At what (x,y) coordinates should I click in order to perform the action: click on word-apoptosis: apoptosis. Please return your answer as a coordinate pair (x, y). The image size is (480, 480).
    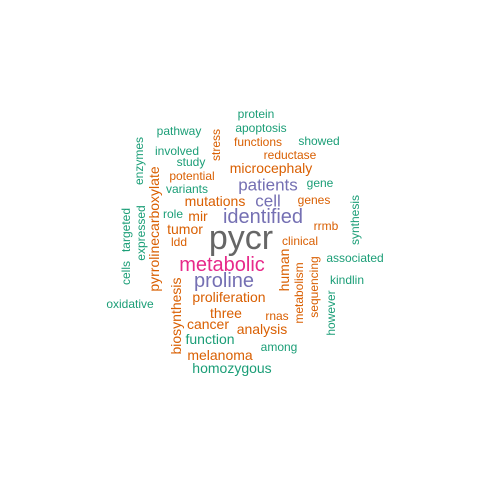
    Looking at the image, I should click on (261, 128).